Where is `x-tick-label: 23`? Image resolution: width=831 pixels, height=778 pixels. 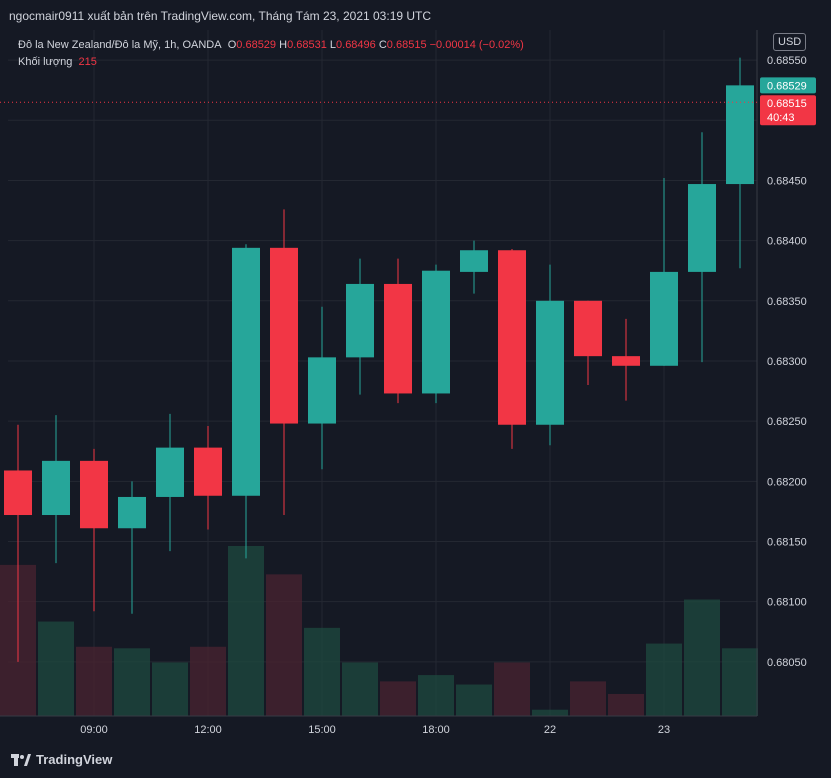
x-tick-label: 23 is located at coordinates (664, 730).